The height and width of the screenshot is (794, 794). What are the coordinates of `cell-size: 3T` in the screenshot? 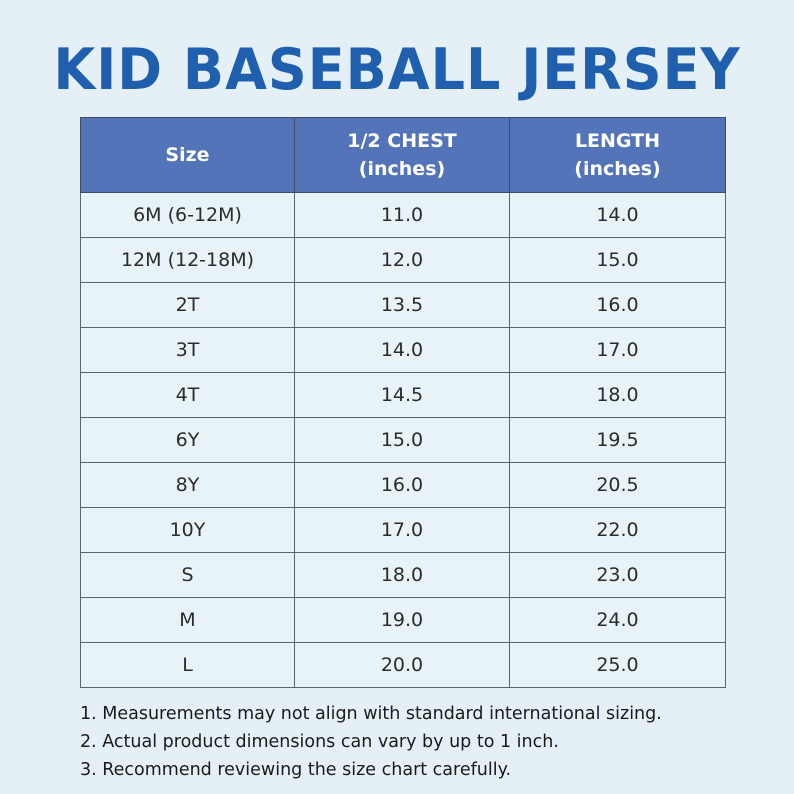 It's located at (187, 350).